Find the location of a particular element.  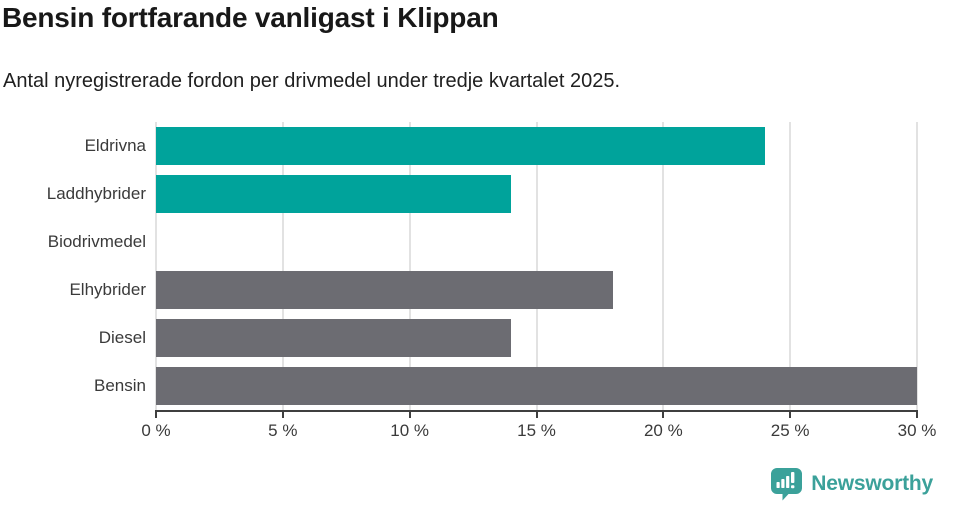

x-axis-tick-label: 30 % is located at coordinates (917, 430).